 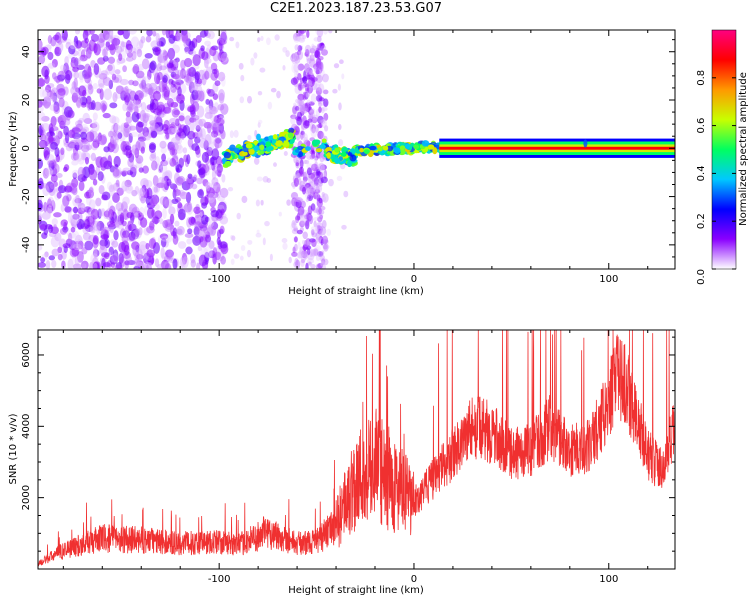 I want to click on colorbar-tick-label: 0.6, so click(x=701, y=126).